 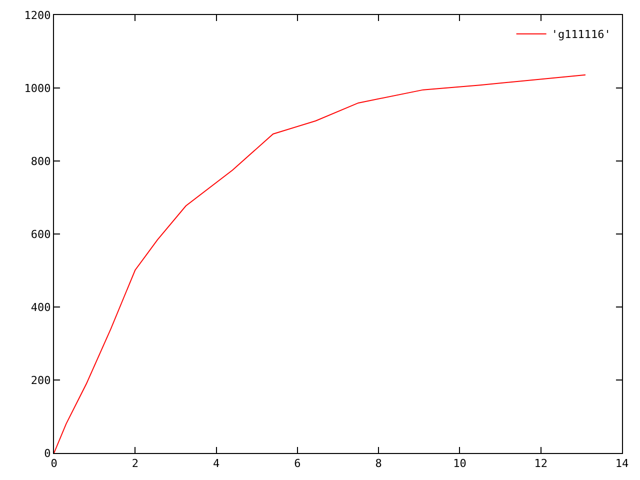 What do you see at coordinates (40, 307) in the screenshot?
I see `y-tick-label: 400` at bounding box center [40, 307].